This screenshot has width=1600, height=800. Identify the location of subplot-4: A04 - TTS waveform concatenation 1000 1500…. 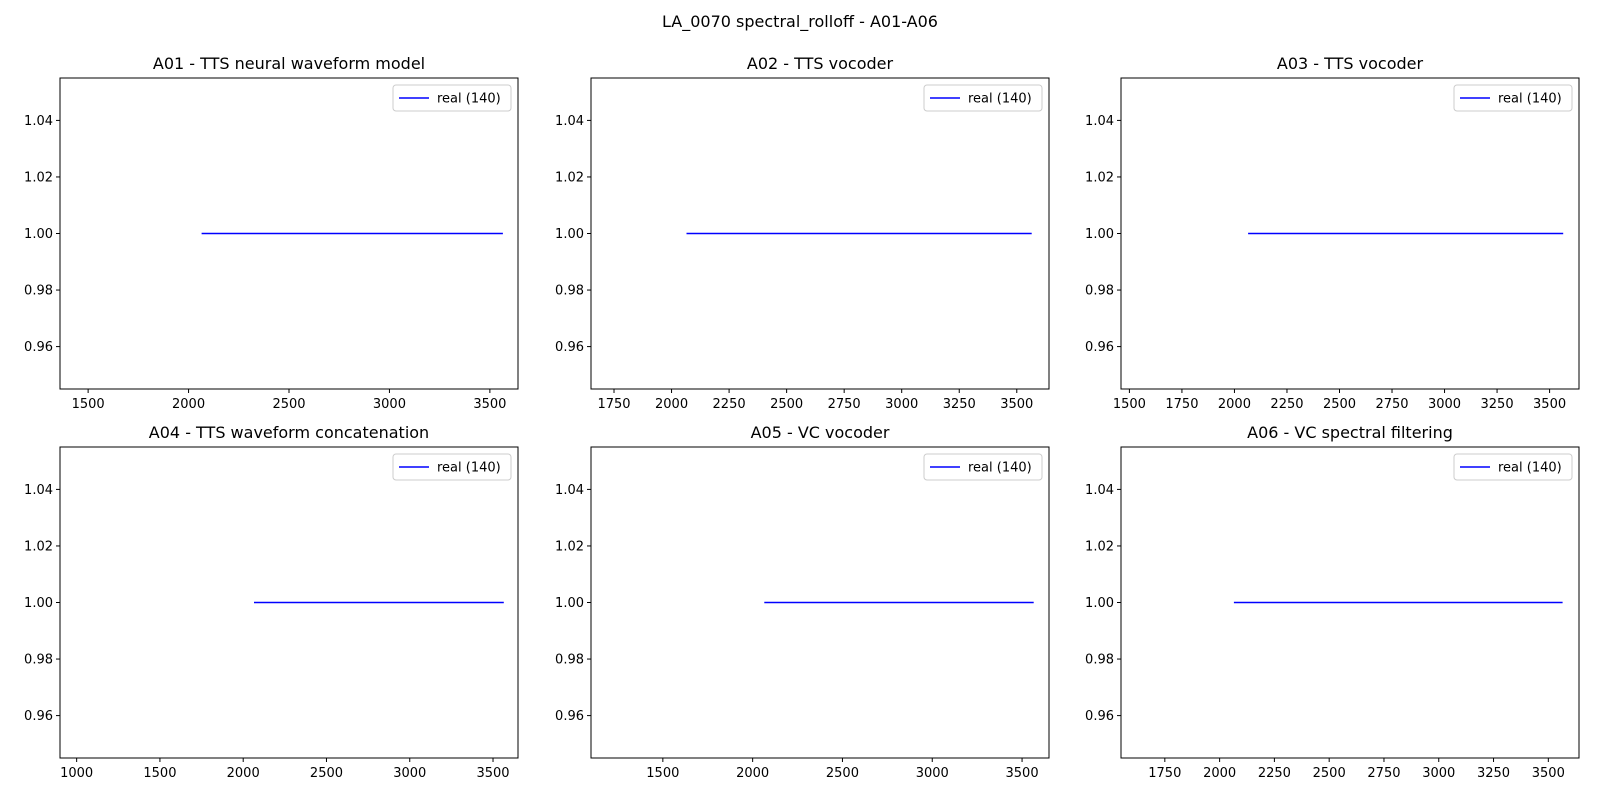
(271, 602).